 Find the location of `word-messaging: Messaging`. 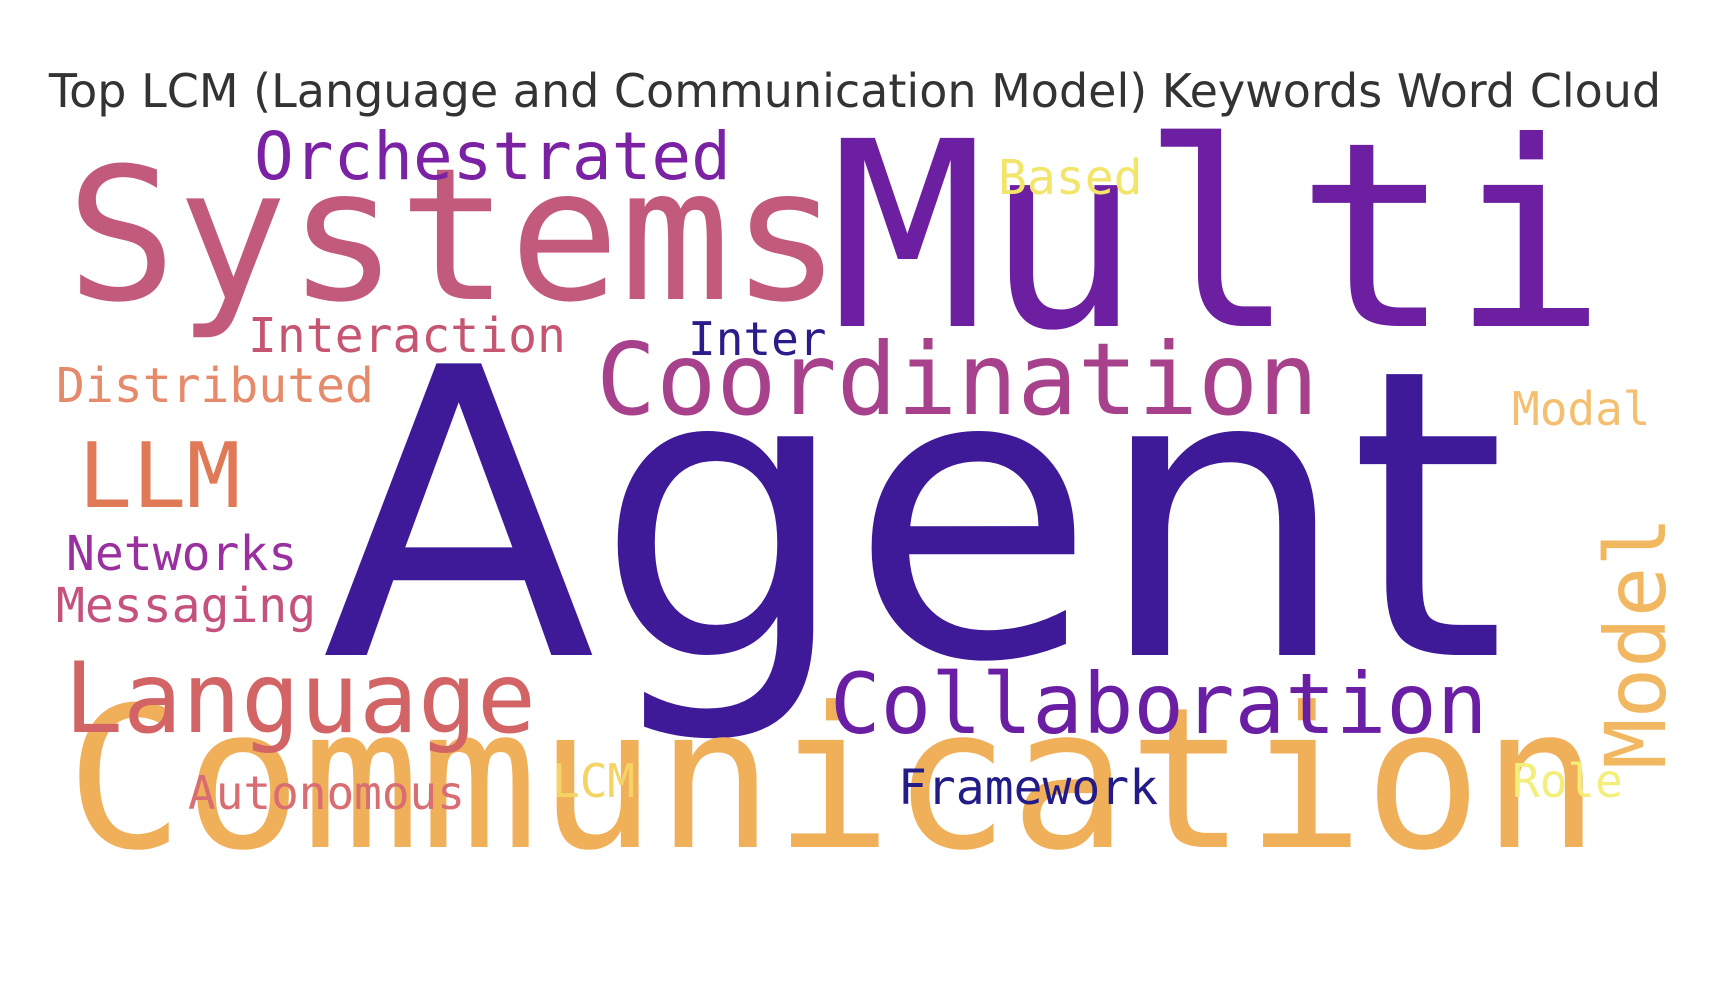

word-messaging: Messaging is located at coordinates (186, 606).